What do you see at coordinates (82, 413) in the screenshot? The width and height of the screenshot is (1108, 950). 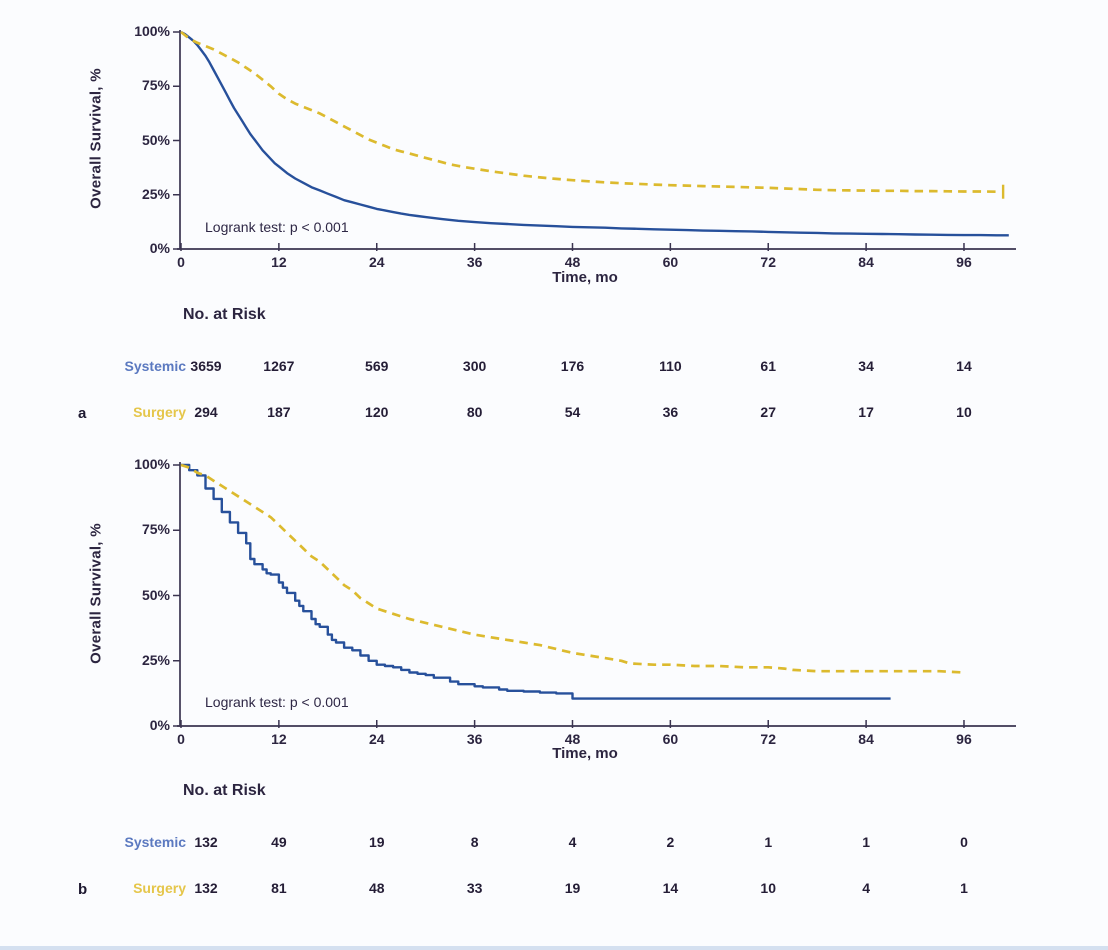 I see `panel-letter: a` at bounding box center [82, 413].